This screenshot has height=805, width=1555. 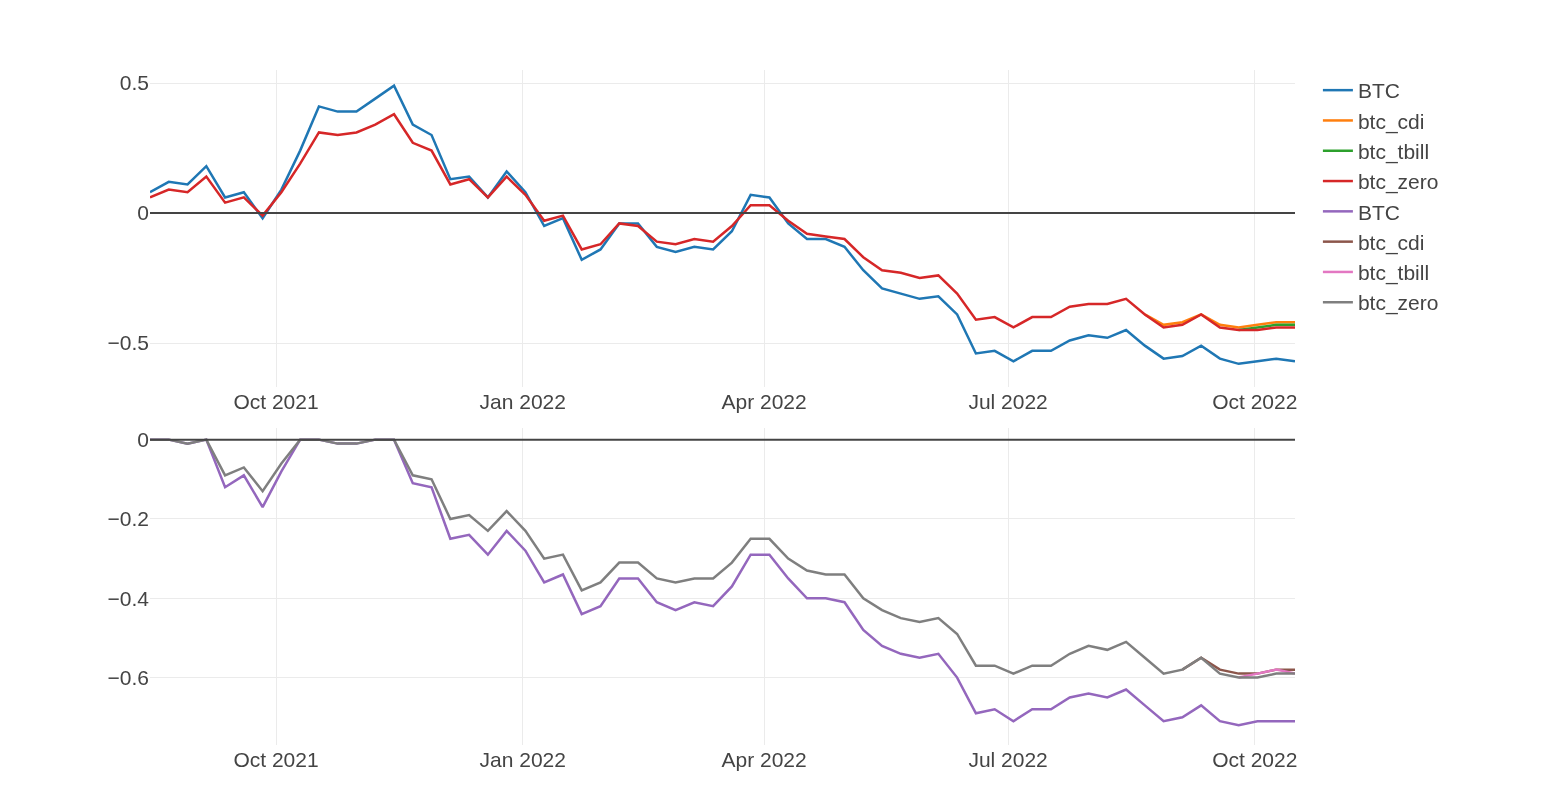 What do you see at coordinates (128, 598) in the screenshot?
I see `y-tick-label: −0.4` at bounding box center [128, 598].